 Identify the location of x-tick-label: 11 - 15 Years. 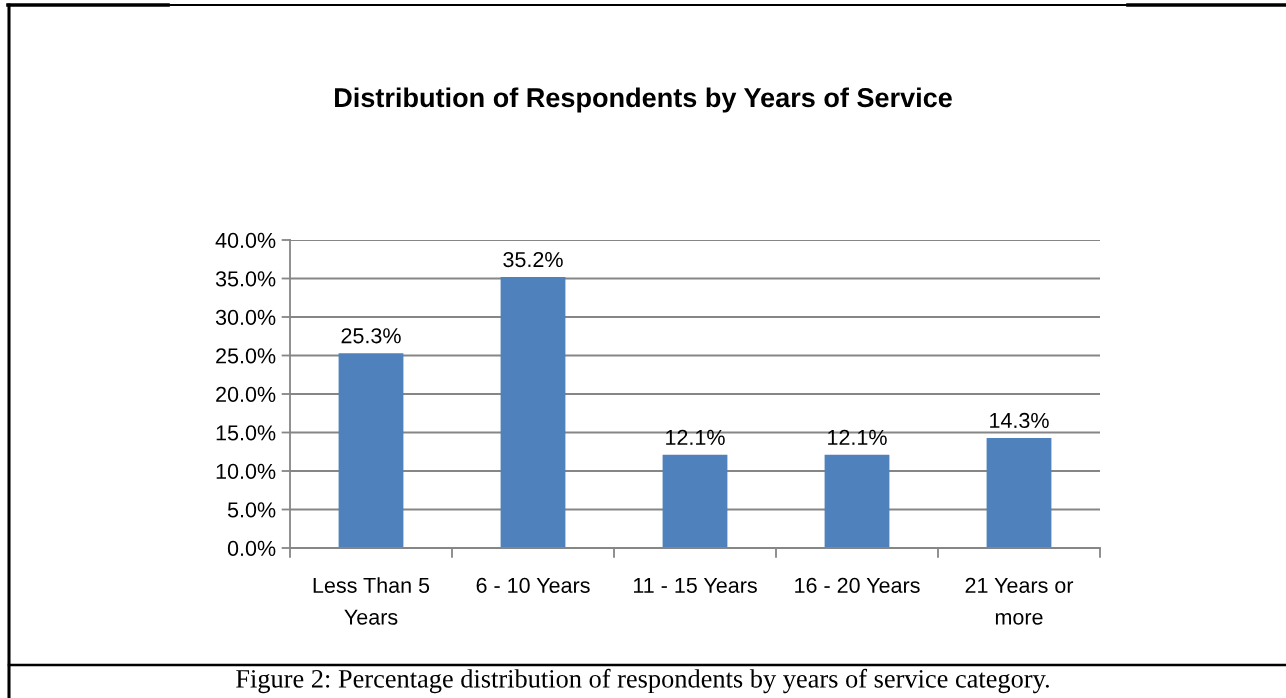
(695, 585).